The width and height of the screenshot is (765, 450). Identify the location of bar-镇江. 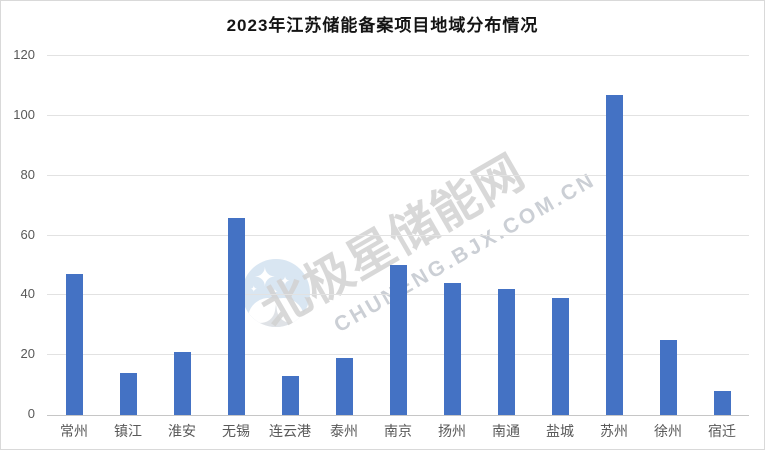
(128, 394).